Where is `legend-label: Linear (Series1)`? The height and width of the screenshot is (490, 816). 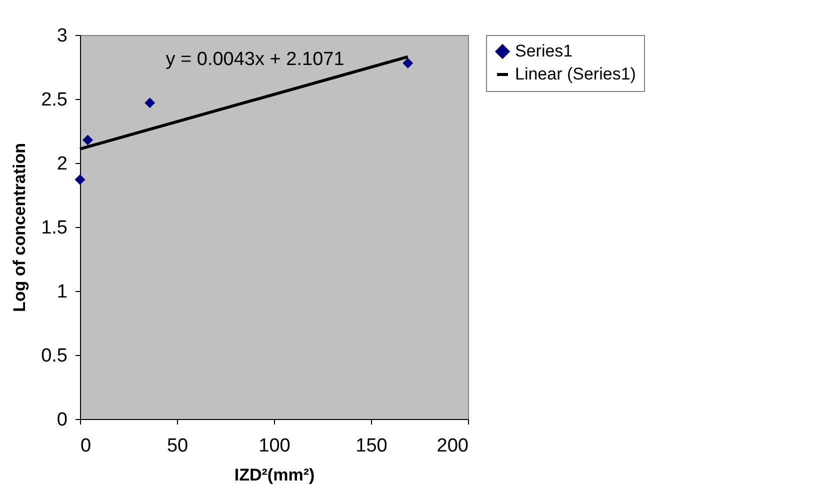 legend-label: Linear (Series1) is located at coordinates (575, 74).